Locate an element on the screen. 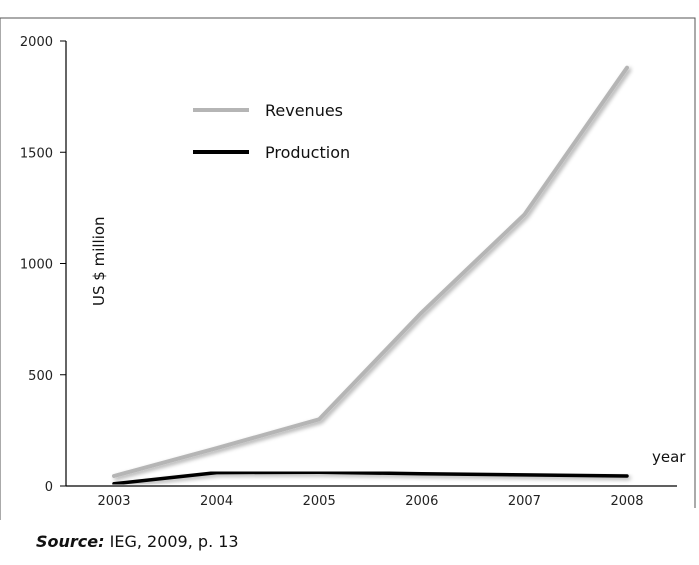  x-tick-label: 2004 is located at coordinates (216, 501).